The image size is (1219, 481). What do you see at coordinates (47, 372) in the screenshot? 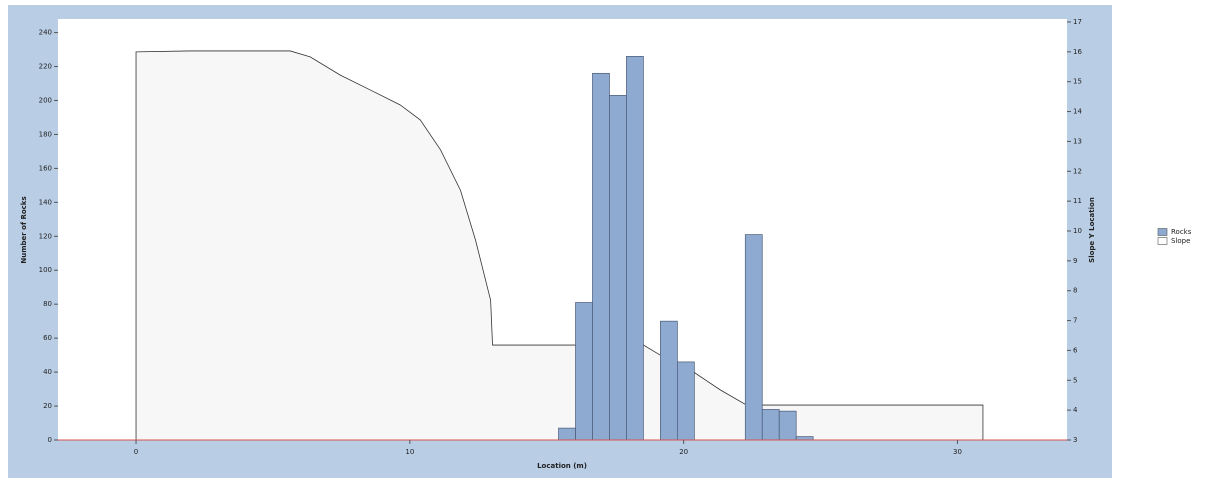
I see `y-tick-label: 40` at bounding box center [47, 372].